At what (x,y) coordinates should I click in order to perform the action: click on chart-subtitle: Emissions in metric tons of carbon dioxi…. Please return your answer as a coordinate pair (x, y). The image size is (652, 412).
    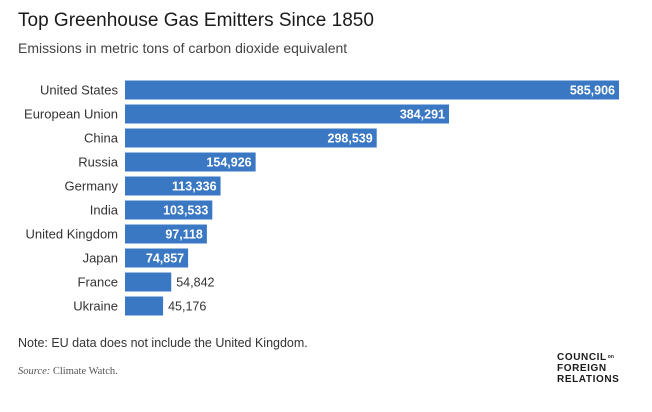
    Looking at the image, I should click on (183, 48).